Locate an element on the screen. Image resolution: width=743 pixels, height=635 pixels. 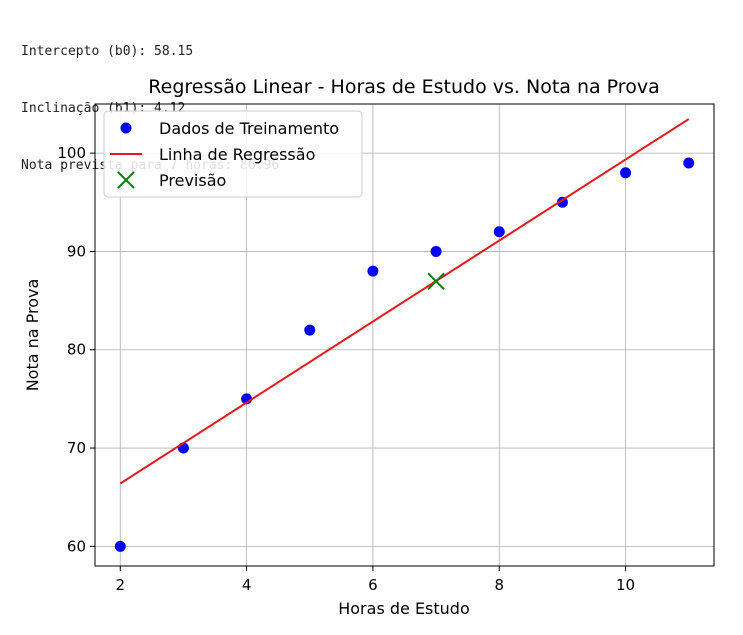
y-tick-label: 100 is located at coordinates (71, 153).